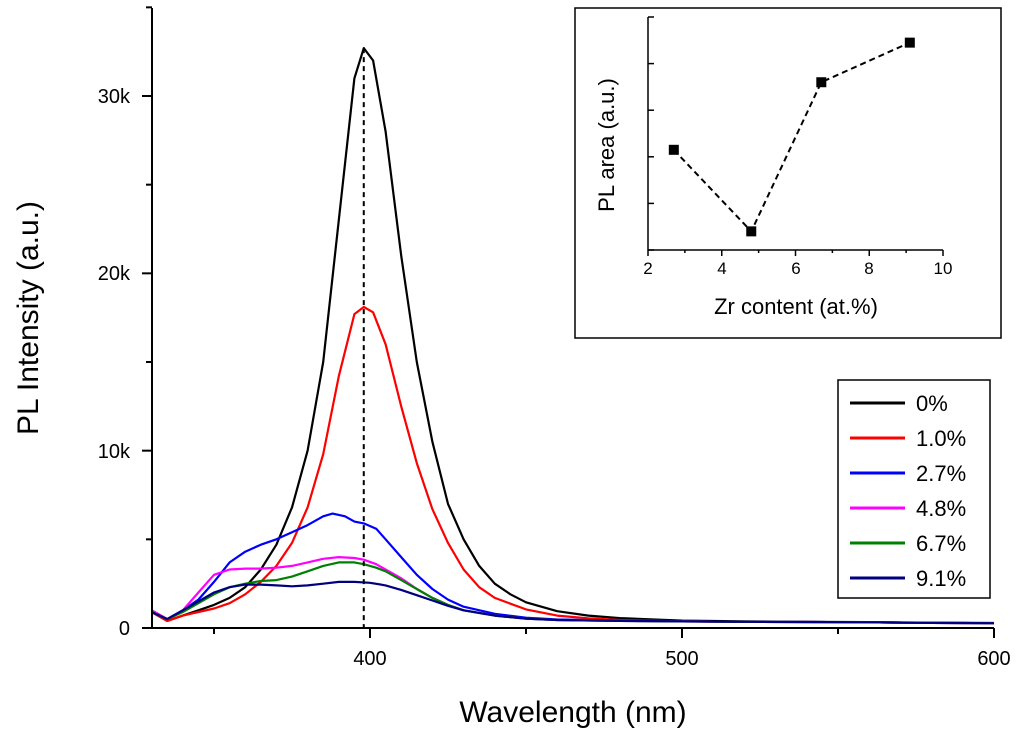 Image resolution: width=1024 pixels, height=734 pixels. I want to click on main-xtick-label: 400, so click(369, 659).